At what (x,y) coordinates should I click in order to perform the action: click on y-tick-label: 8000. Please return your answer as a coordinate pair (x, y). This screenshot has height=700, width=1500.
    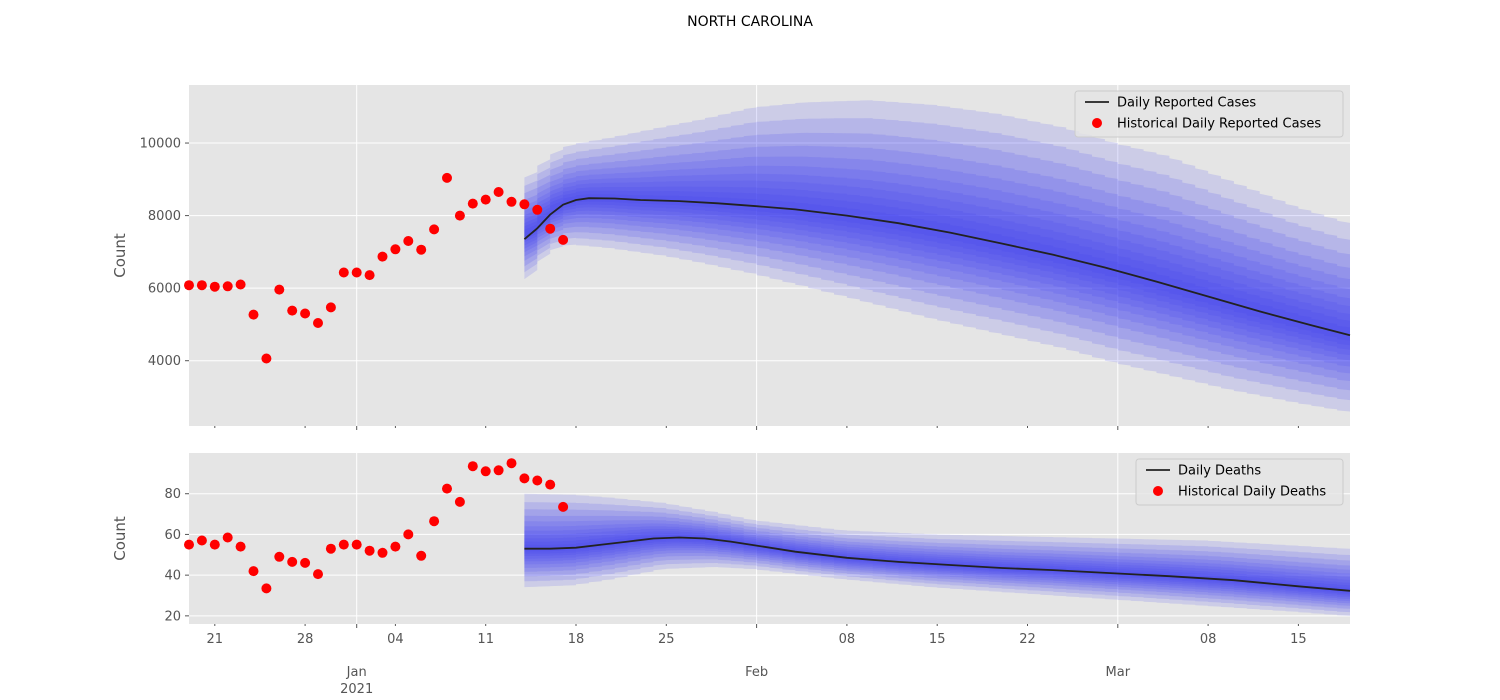
    Looking at the image, I should click on (164, 216).